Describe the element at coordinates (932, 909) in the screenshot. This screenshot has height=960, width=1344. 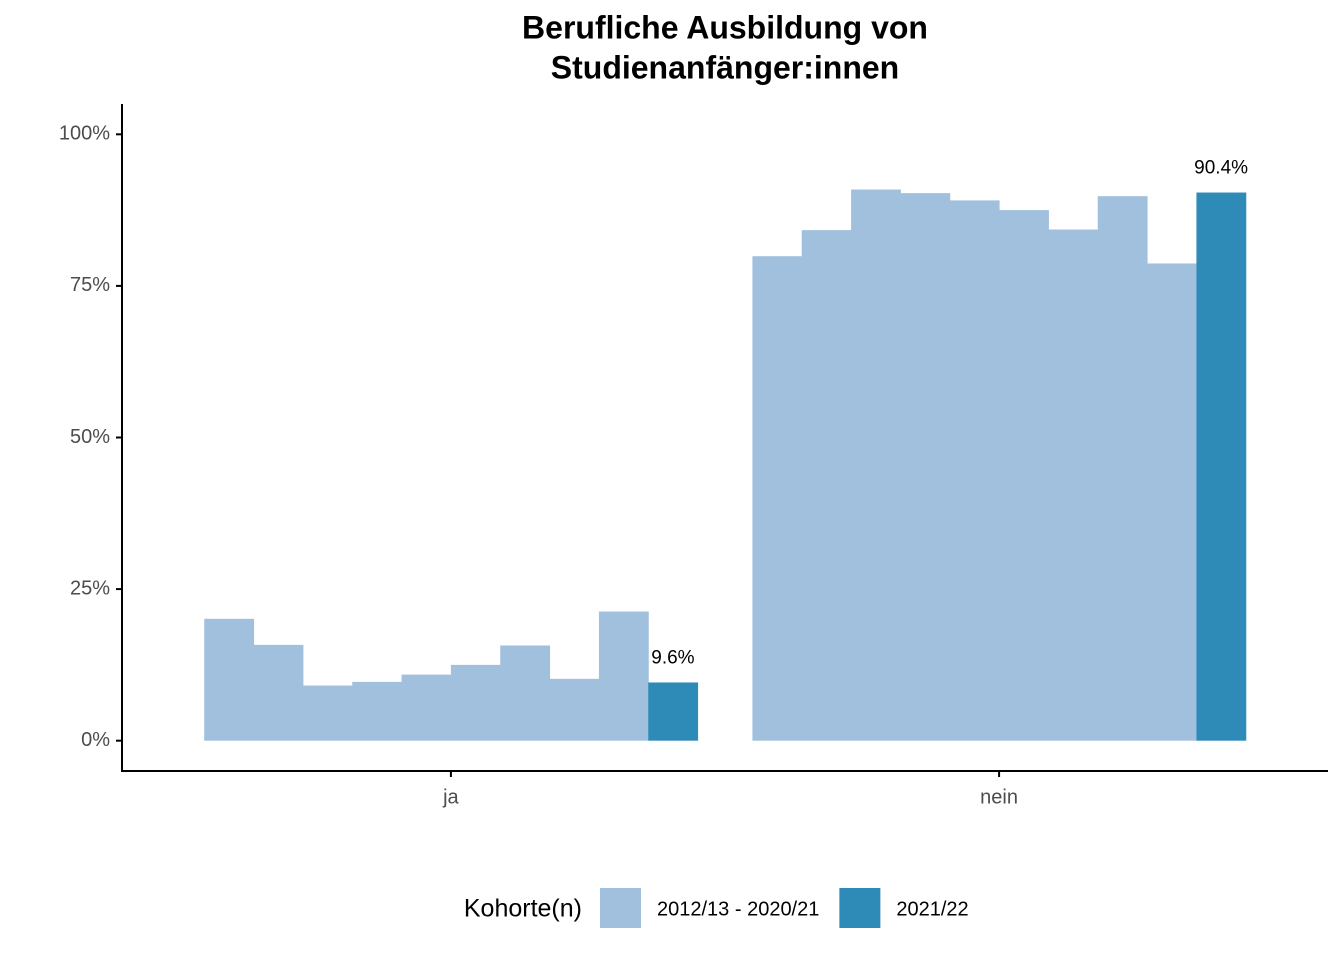
I see `legend-label: 2021/22` at that location.